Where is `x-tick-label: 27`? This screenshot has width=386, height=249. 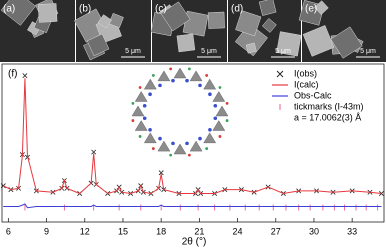 x-tick-label: 27 is located at coordinates (276, 231).